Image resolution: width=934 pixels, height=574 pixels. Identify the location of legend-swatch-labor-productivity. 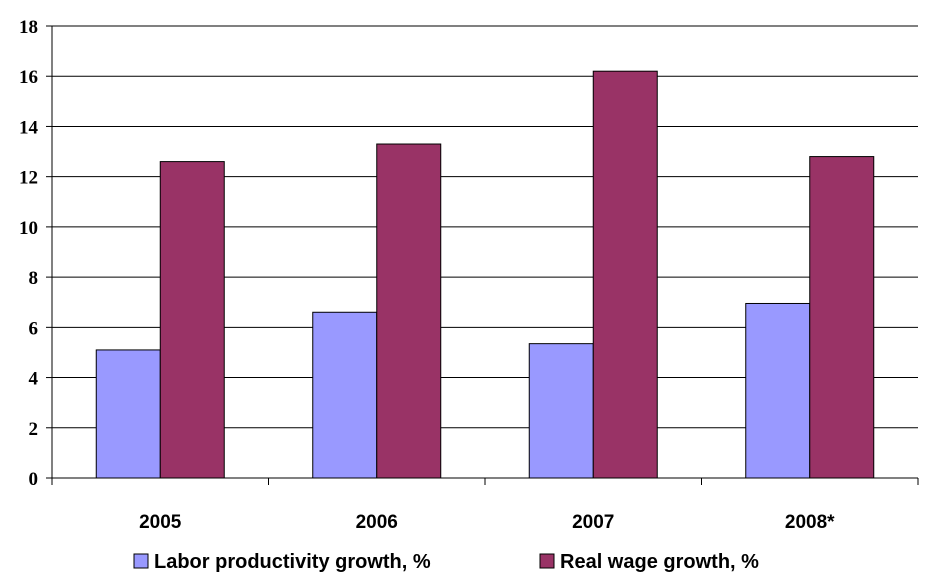
(141, 561).